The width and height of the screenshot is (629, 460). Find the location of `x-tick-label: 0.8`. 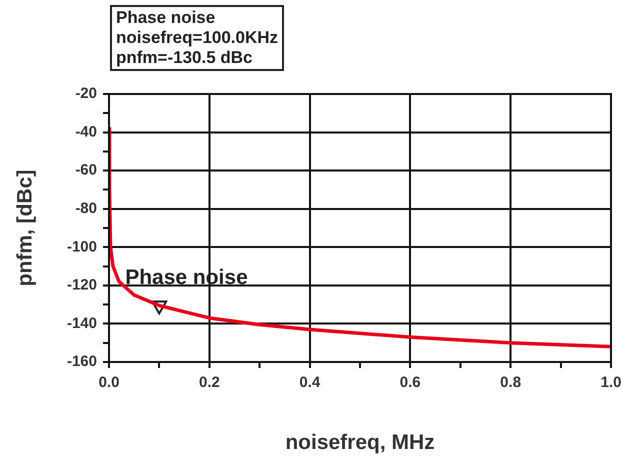

x-tick-label: 0.8 is located at coordinates (511, 383).